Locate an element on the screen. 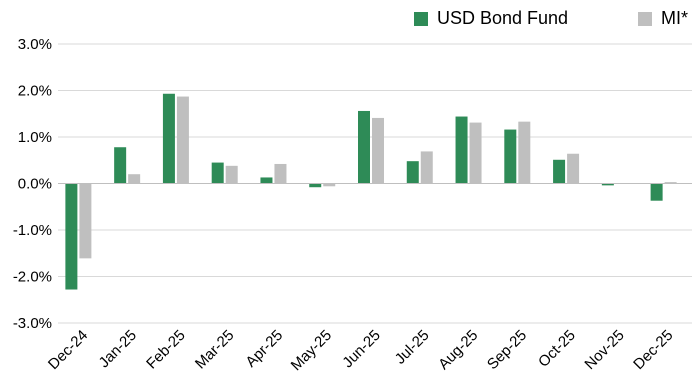  x-tick-label: Nov-25 is located at coordinates (604, 350).